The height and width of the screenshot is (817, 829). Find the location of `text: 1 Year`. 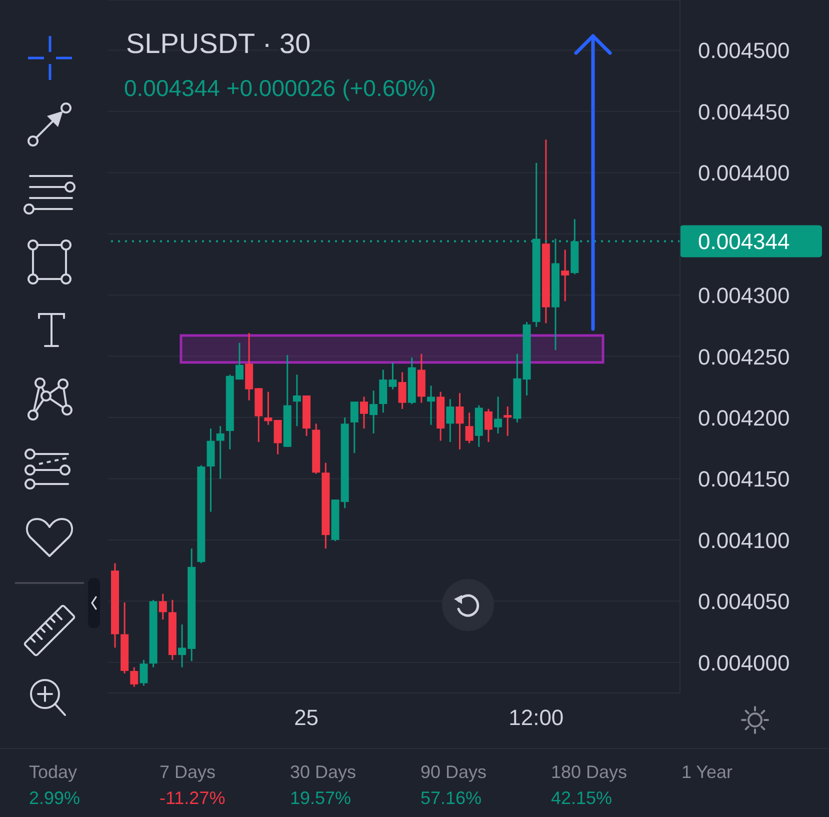

text: 1 Year is located at coordinates (707, 772).